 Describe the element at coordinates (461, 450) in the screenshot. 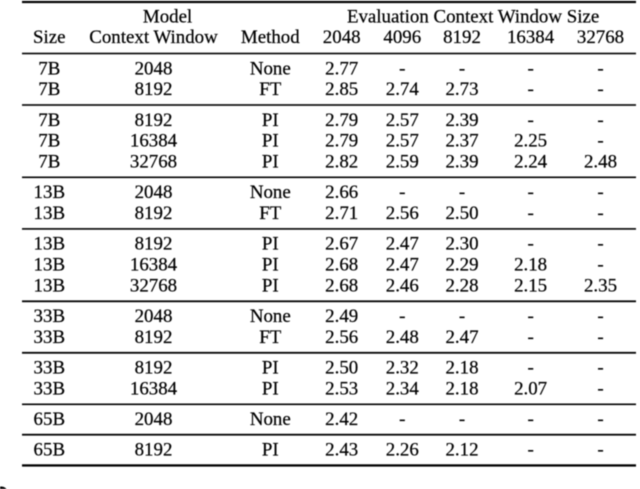

I see `svg-text: 2.12` at that location.